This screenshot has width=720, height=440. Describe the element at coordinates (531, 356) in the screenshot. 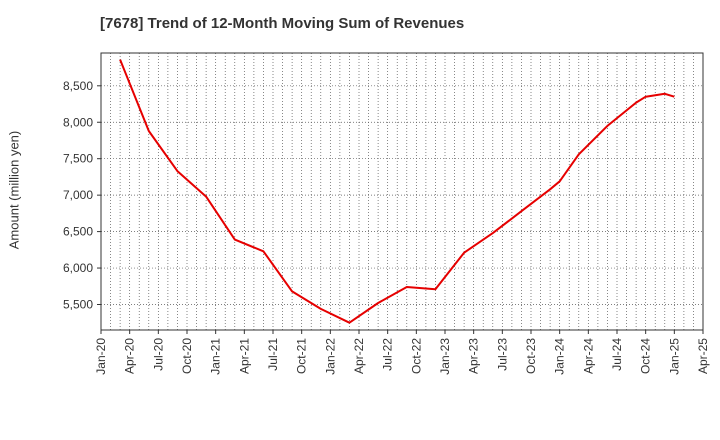

I see `x-tick-label: Oct-23` at that location.